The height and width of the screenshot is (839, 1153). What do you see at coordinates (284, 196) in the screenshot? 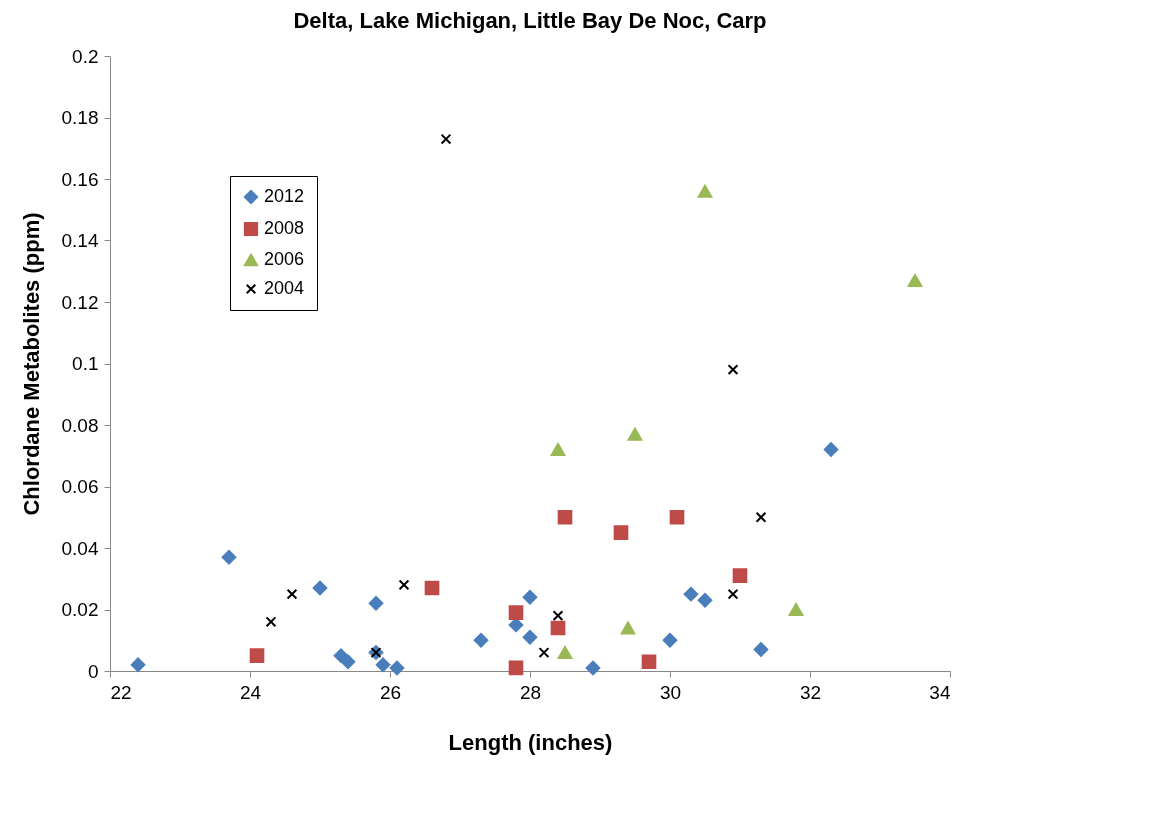
I see `legend-label: 2012` at bounding box center [284, 196].